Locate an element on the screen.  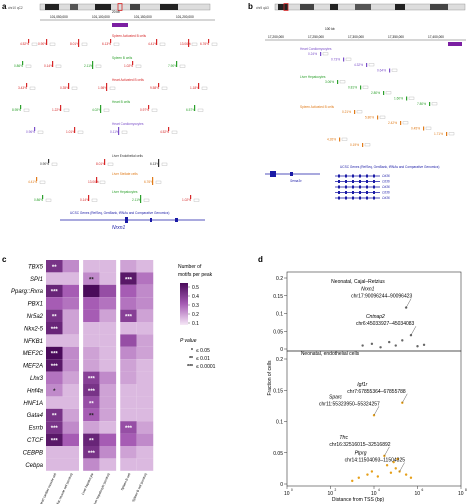
point-gene-label: Ptprg is located at coordinates (361, 454).